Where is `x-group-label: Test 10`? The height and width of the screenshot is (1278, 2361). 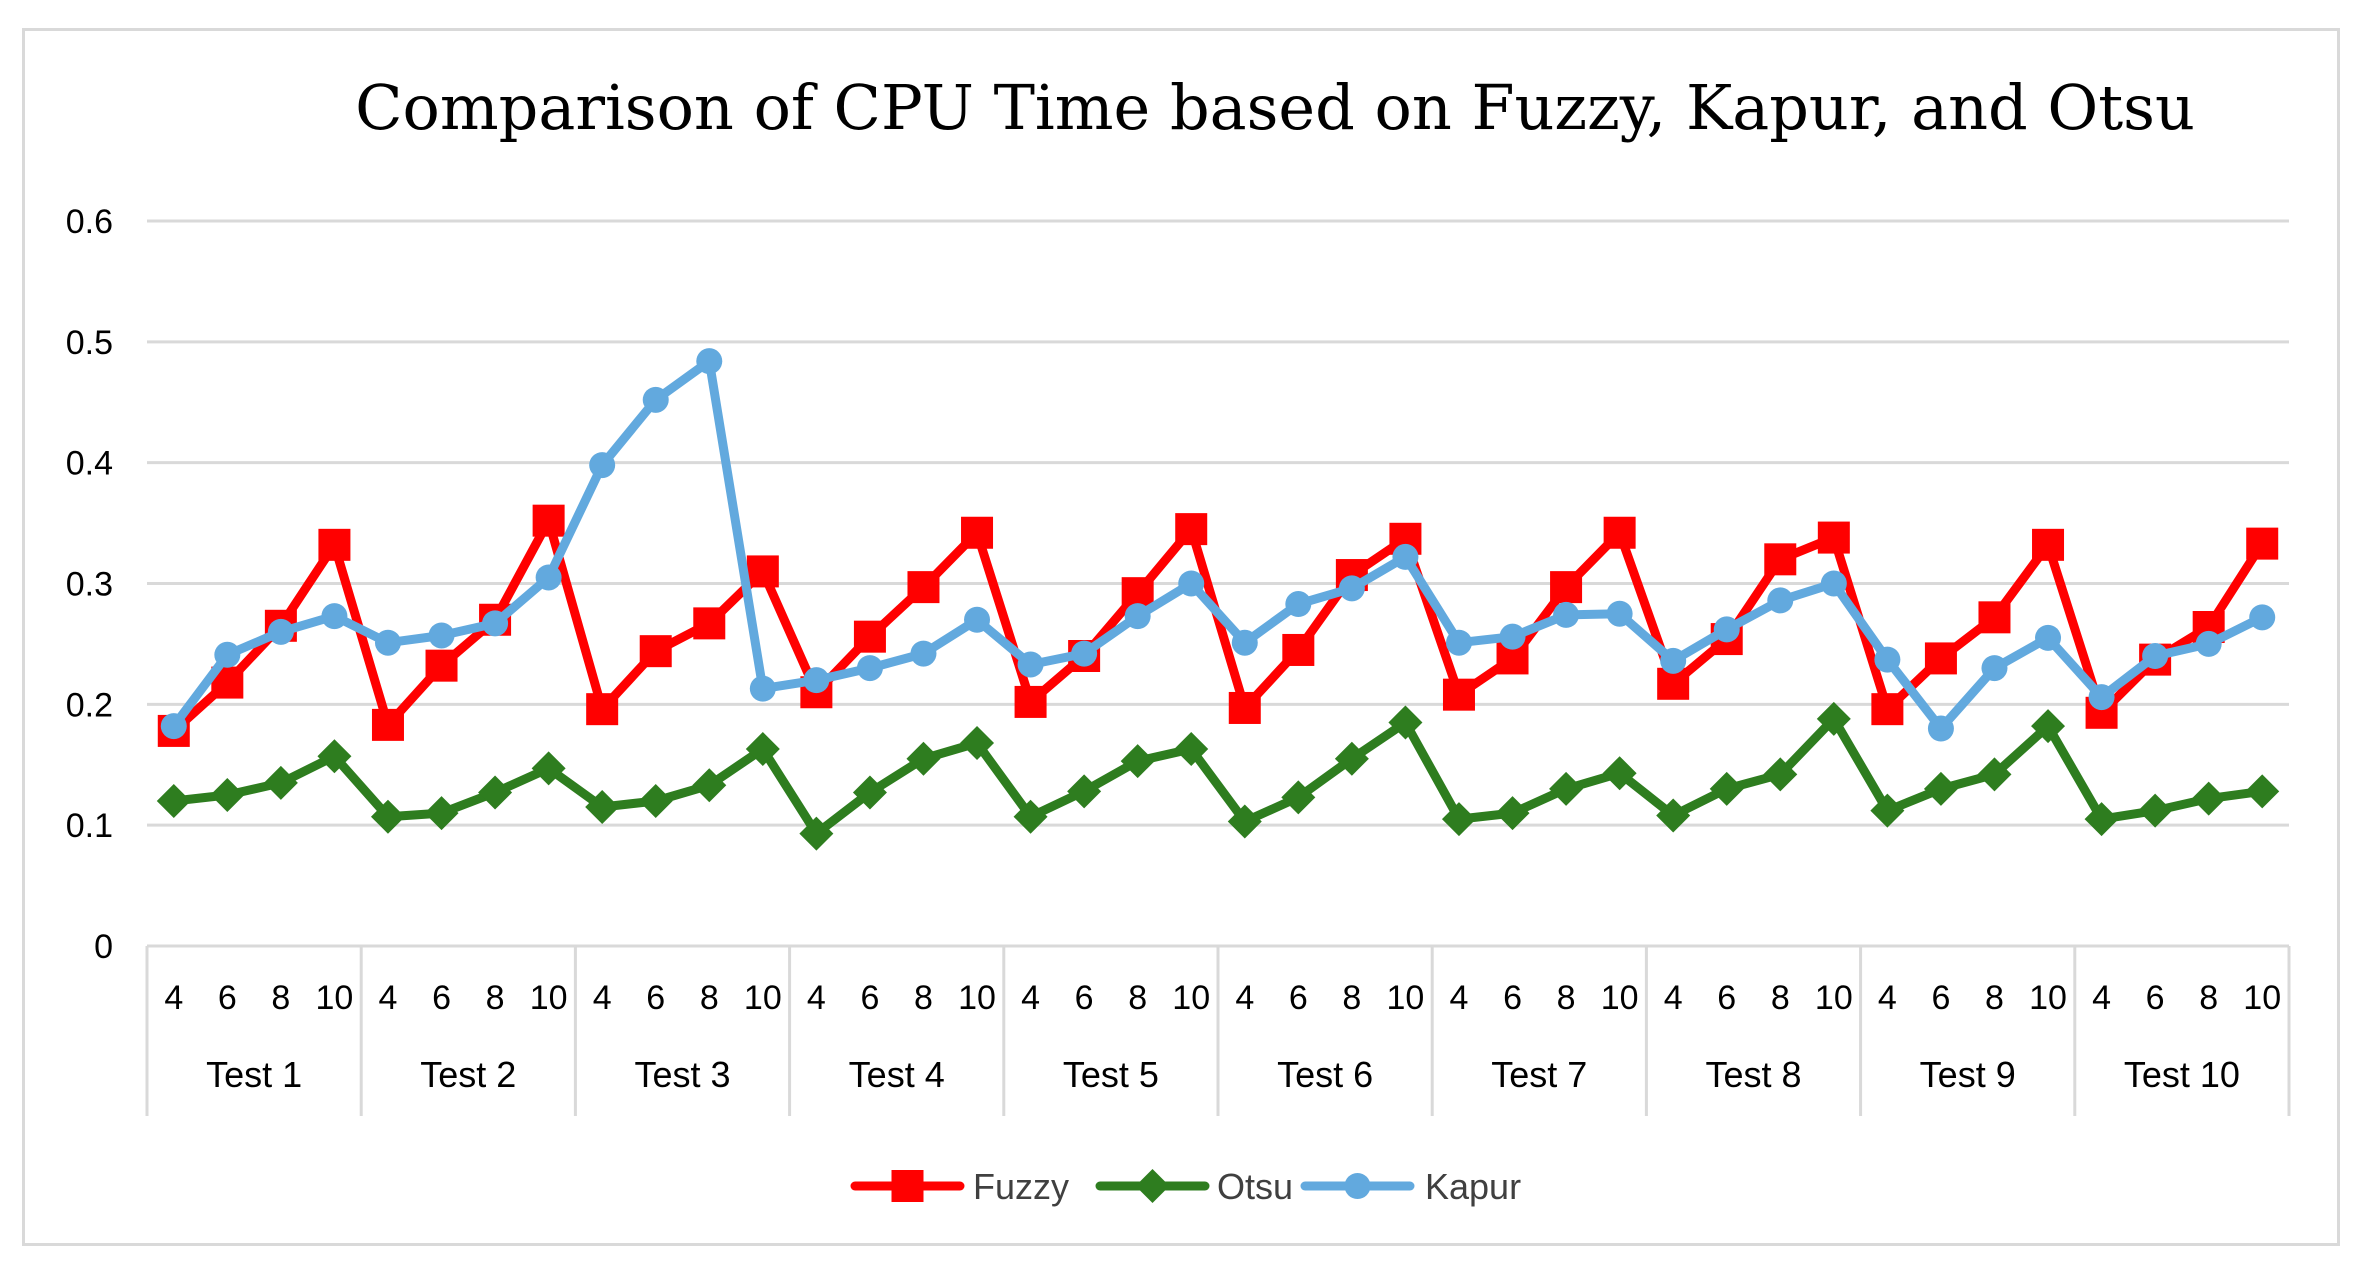
x-group-label: Test 10 is located at coordinates (2182, 1074).